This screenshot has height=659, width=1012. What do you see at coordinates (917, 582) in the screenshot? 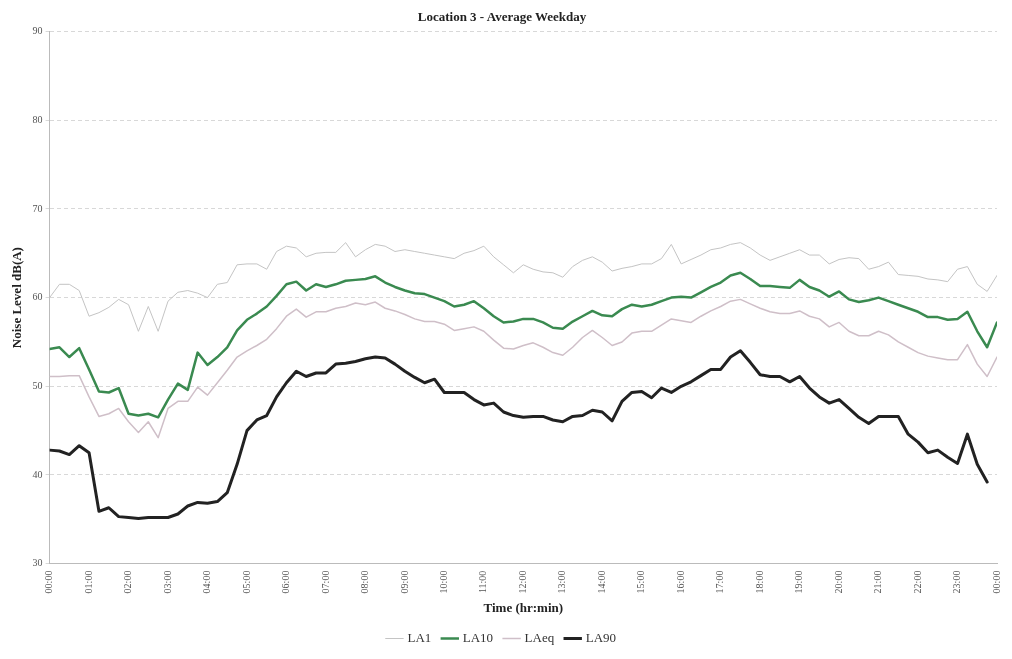
I see `x-tick-label: 22:00` at bounding box center [917, 582].